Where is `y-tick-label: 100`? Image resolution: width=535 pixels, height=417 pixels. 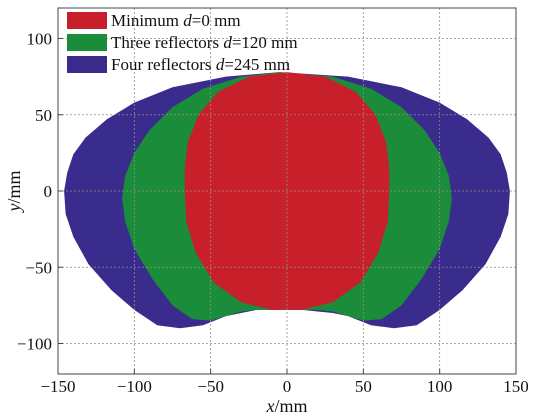 y-tick-label: 100 is located at coordinates (40, 39).